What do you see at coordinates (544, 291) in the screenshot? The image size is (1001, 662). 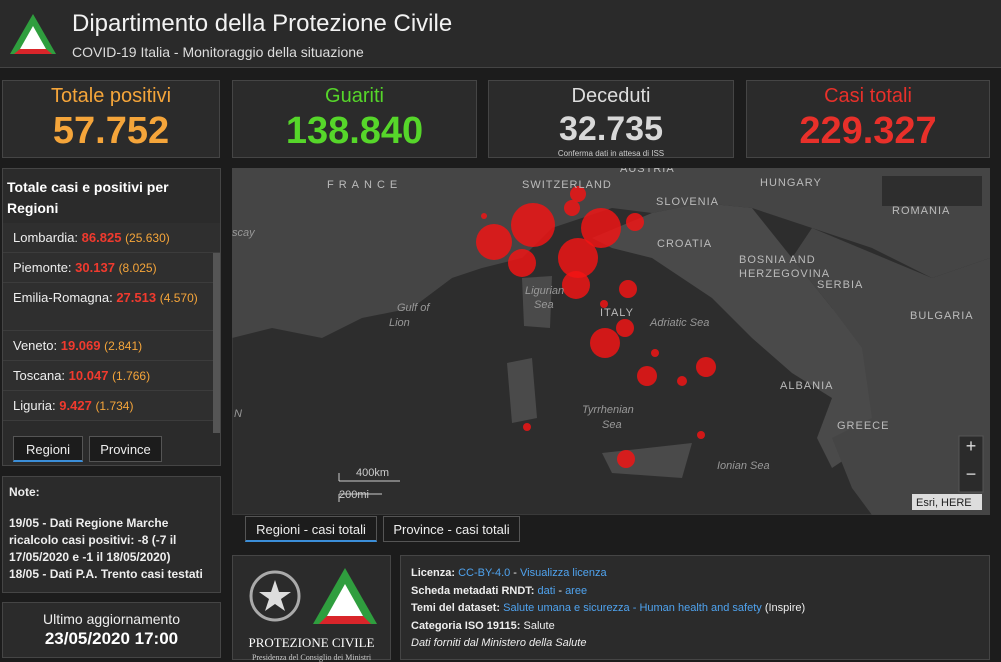 I see `sea-label: Ligurian` at bounding box center [544, 291].